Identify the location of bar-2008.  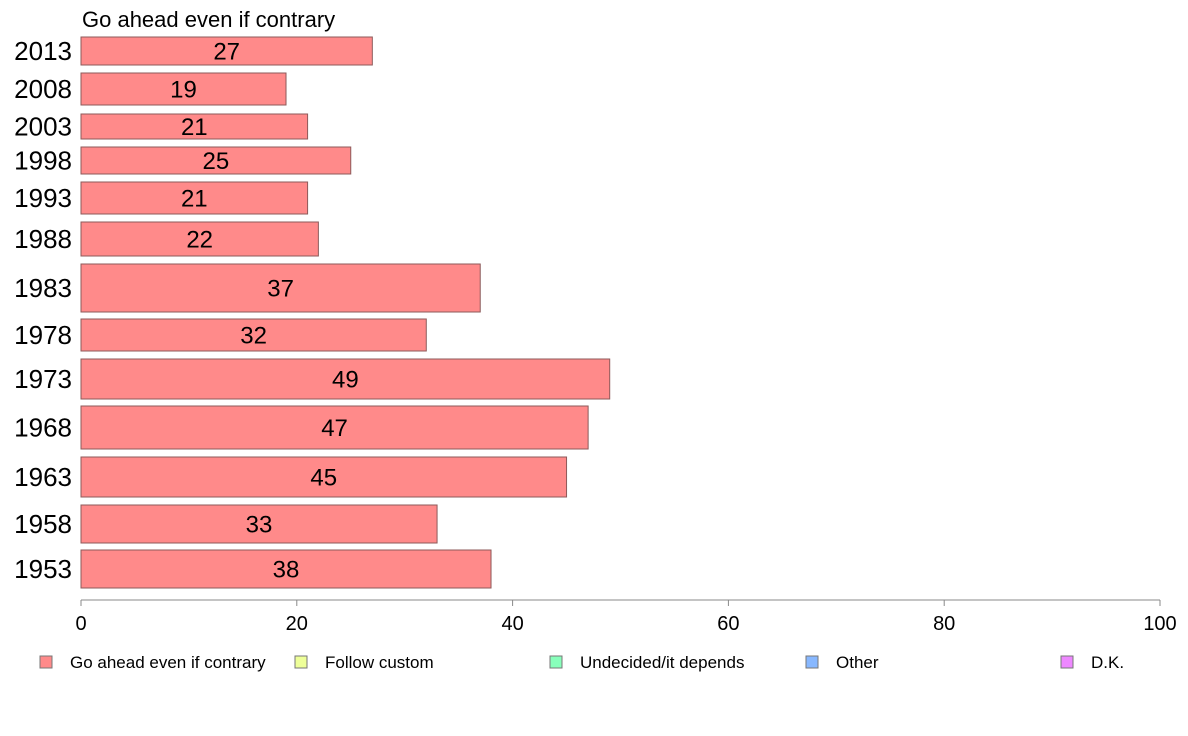
(183, 89).